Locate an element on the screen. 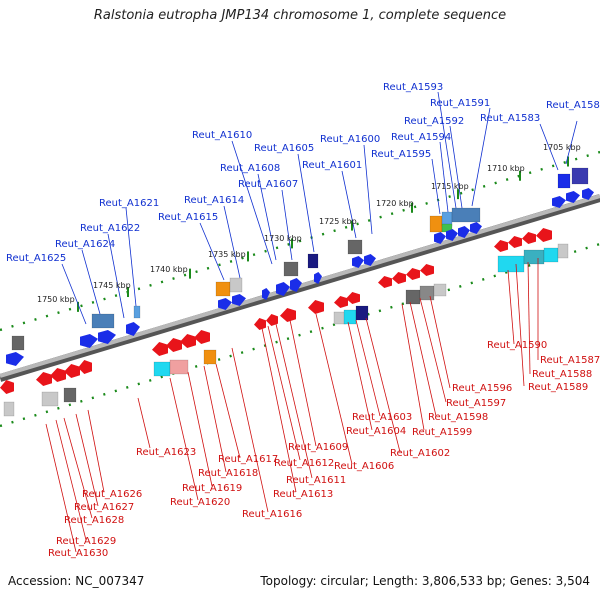 The width and height of the screenshot is (600, 600). gene-label-forward: Reut_A1595 is located at coordinates (401, 154).